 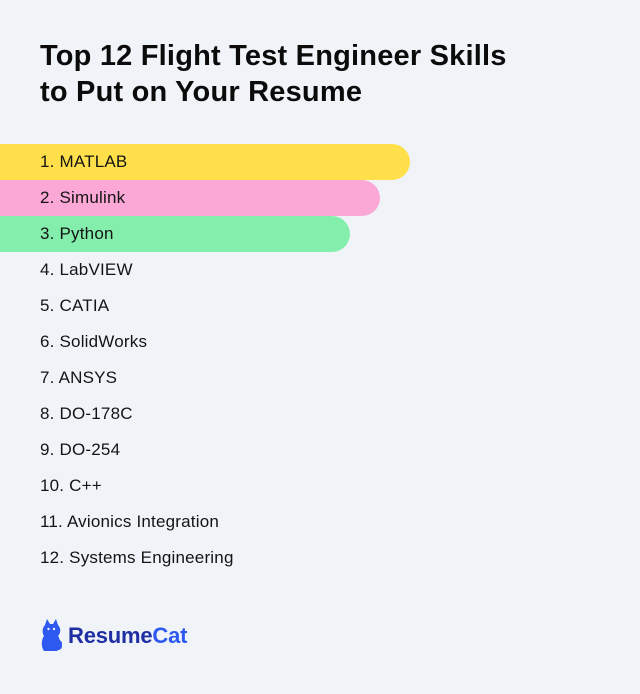 What do you see at coordinates (71, 485) in the screenshot?
I see `skill-label: 10. C++` at bounding box center [71, 485].